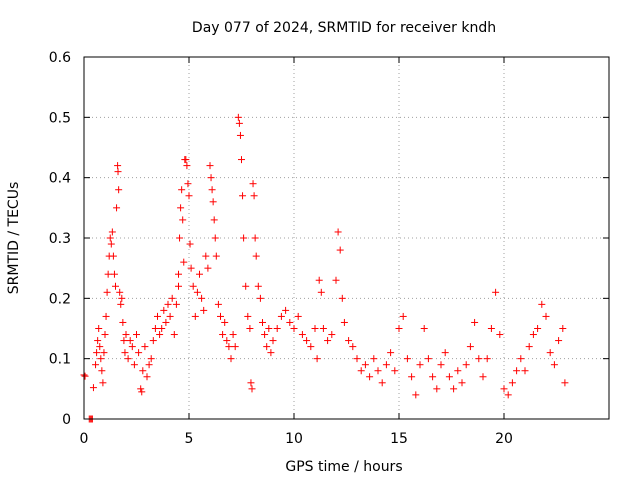 Image resolution: width=640 pixels, height=480 pixels. What do you see at coordinates (60, 239) in the screenshot?
I see `y-tick-label: 0.3` at bounding box center [60, 239].